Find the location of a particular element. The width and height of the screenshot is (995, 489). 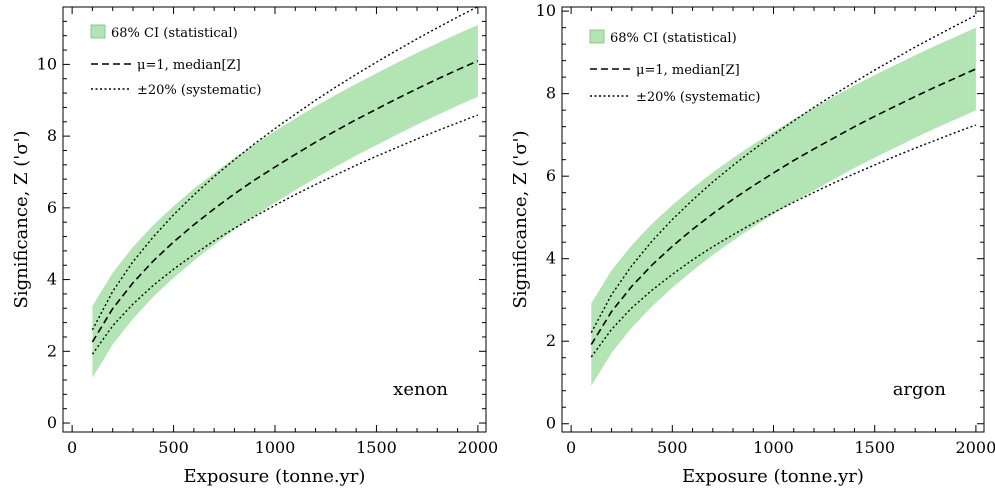

annotation-label: xenon is located at coordinates (420, 389).